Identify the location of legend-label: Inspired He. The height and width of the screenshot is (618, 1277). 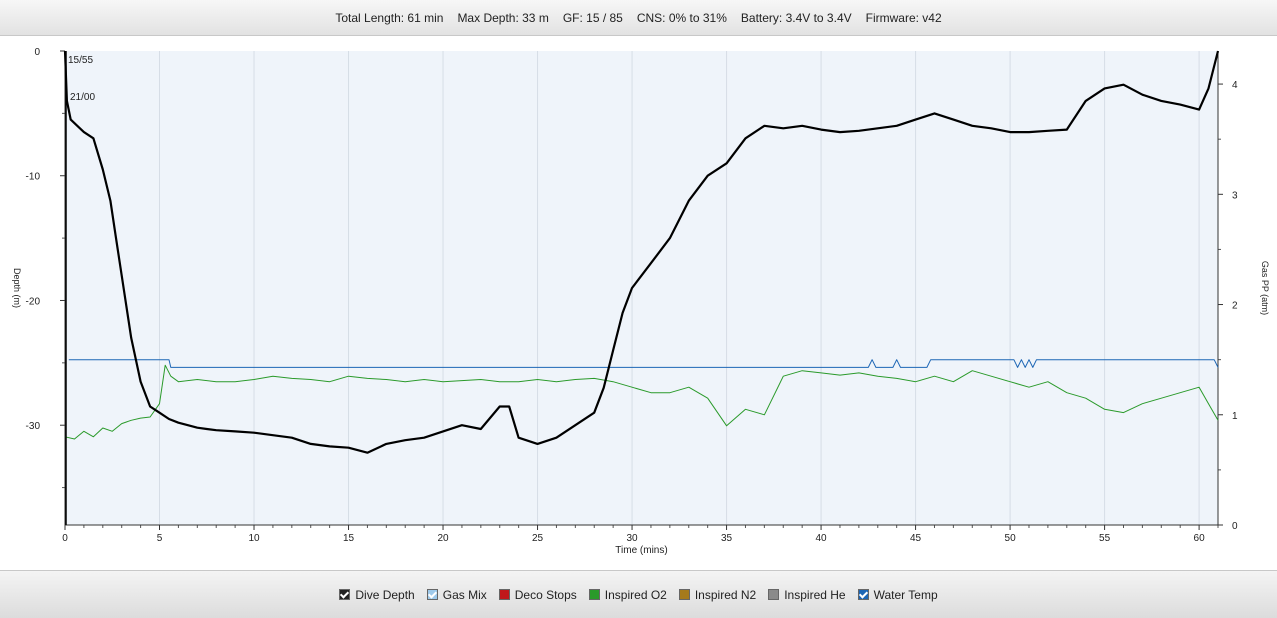
(815, 594).